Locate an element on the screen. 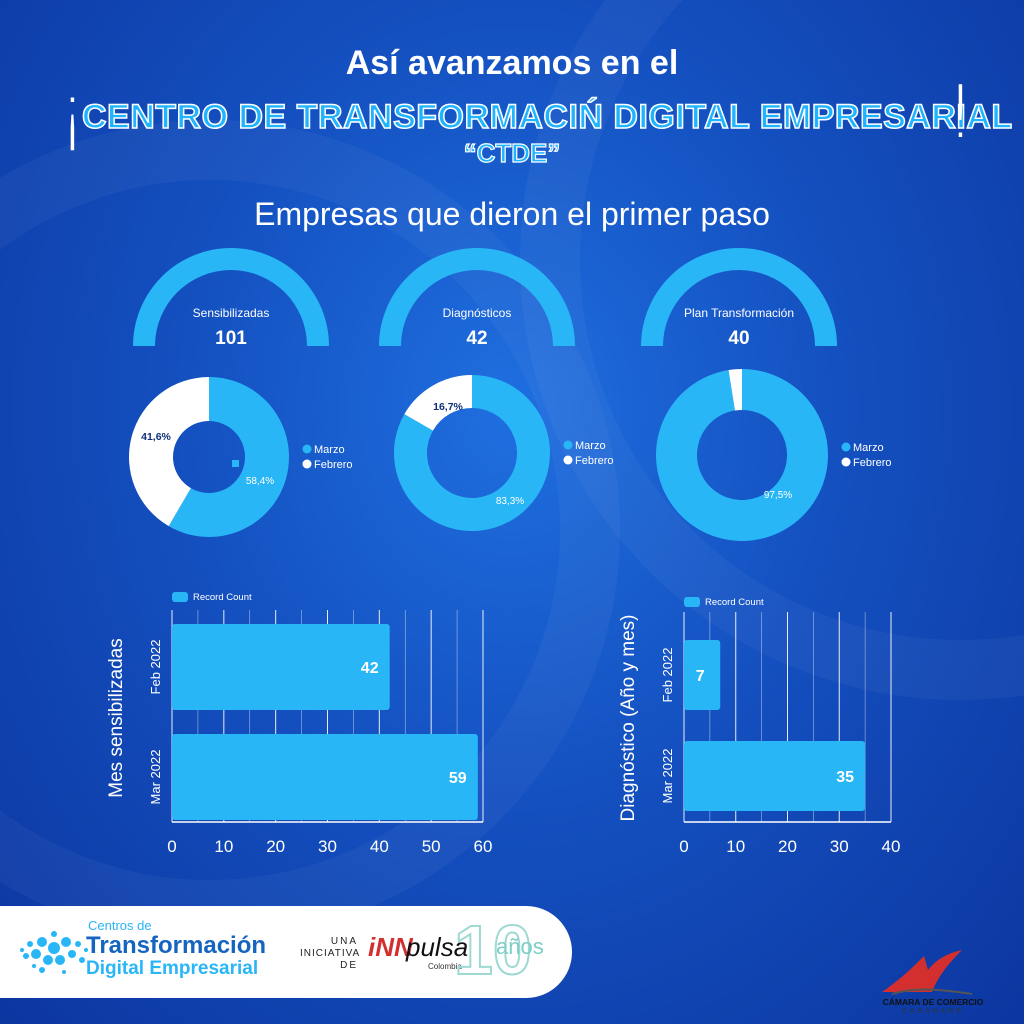 The image size is (1024, 1024). innpulsa-logo-pulsa: pulsa is located at coordinates (437, 947).